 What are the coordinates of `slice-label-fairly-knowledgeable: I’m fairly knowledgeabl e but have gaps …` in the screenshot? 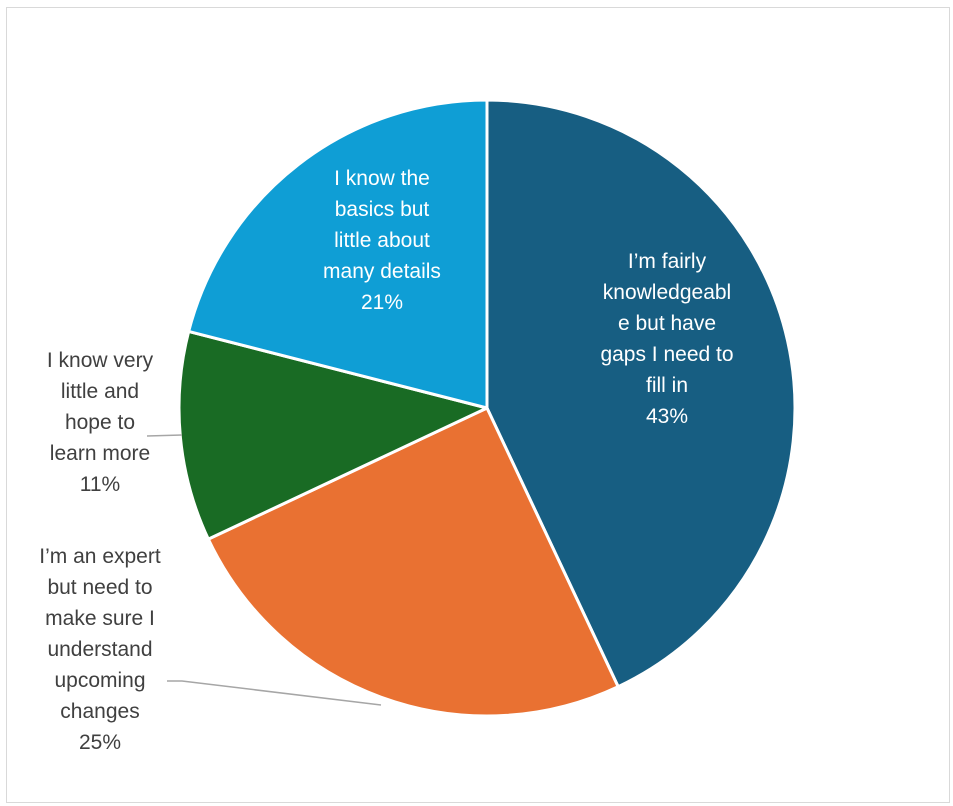 It's located at (667, 339).